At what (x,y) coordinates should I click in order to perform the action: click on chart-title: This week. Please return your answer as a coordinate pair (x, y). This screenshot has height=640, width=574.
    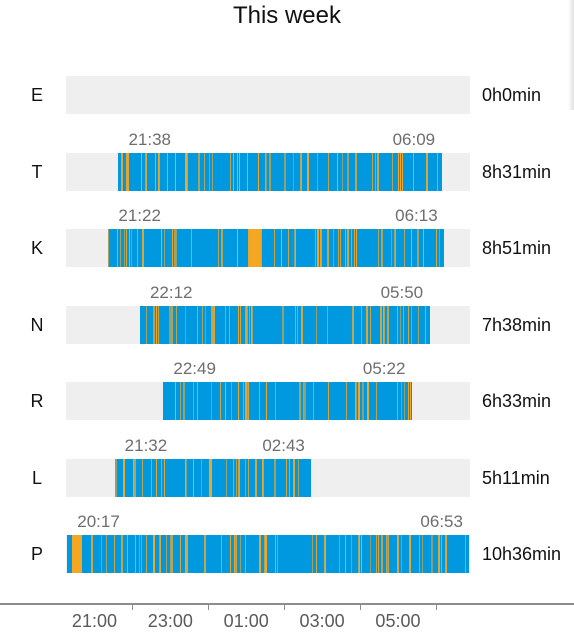
    Looking at the image, I should click on (287, 15).